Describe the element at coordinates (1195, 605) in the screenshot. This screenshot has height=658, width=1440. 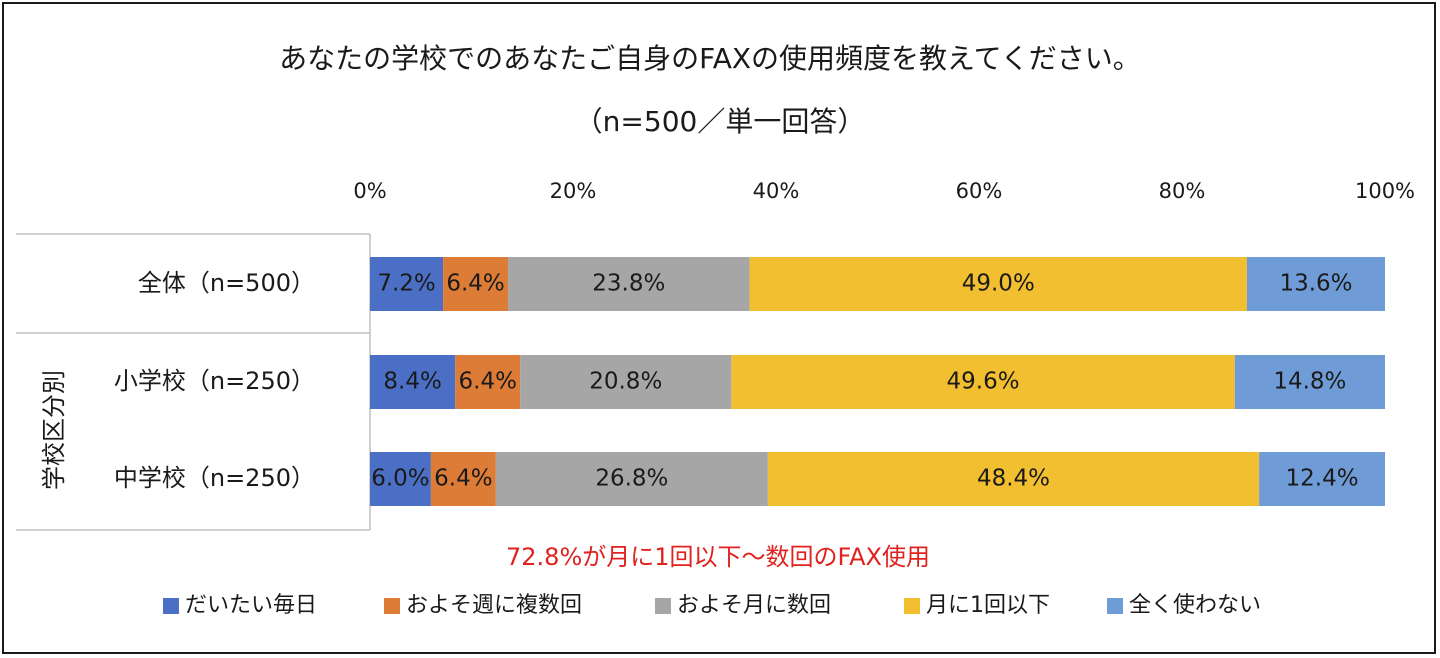
I see `legend-label: 全く使わない` at that location.